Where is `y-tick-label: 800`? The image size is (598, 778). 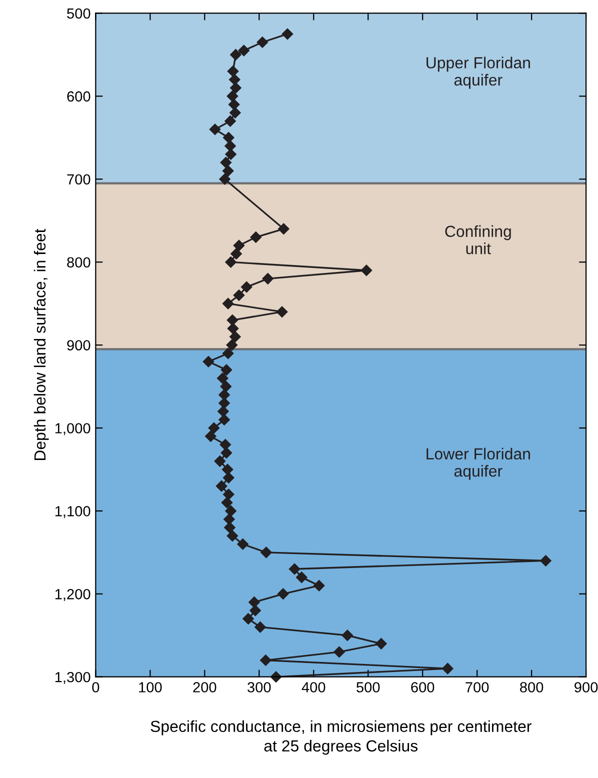 y-tick-label: 800 is located at coordinates (78, 262).